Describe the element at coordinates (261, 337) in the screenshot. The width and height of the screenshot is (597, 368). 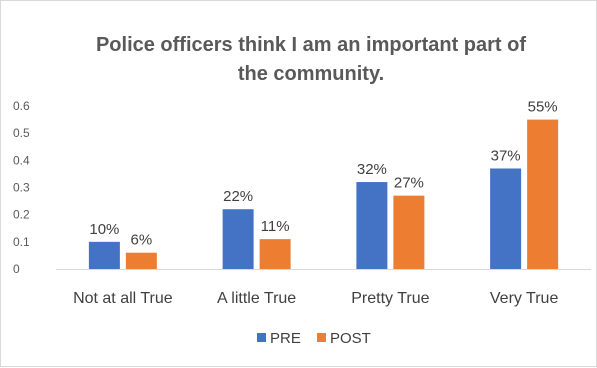
I see `legend-swatch-pre` at that location.